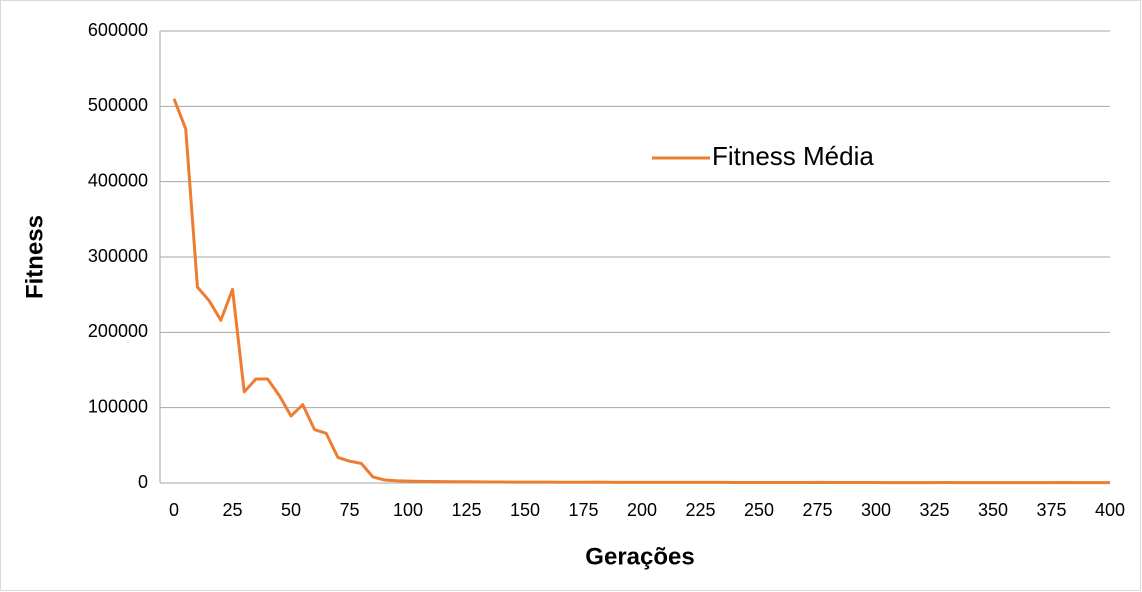 This screenshot has width=1142, height=592. I want to click on x-tick-label: 175, so click(583, 510).